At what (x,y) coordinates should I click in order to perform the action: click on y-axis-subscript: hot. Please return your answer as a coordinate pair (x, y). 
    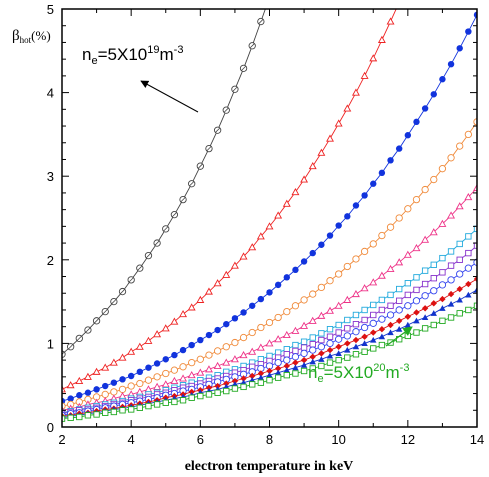
    Looking at the image, I should click on (26, 40).